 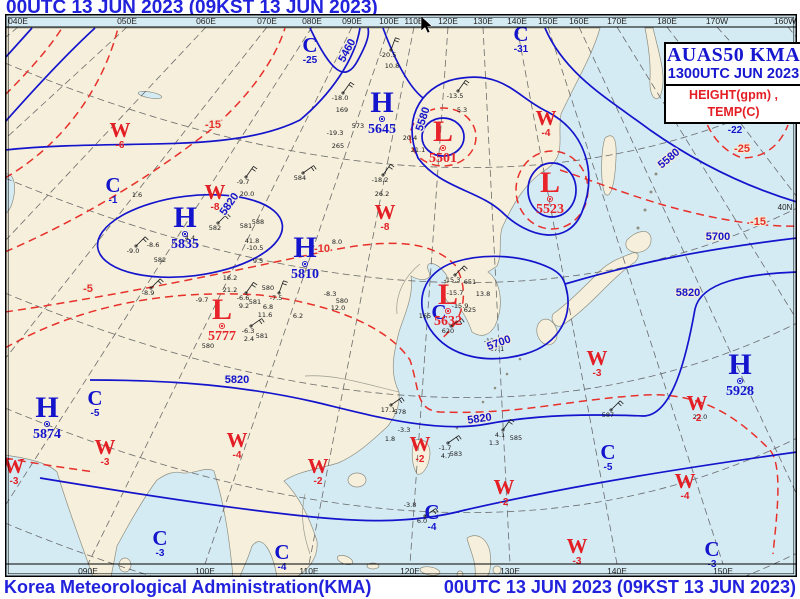 I want to click on legend-variables: HEIGHT(gpm) , TEMP(C), so click(x=733, y=103).